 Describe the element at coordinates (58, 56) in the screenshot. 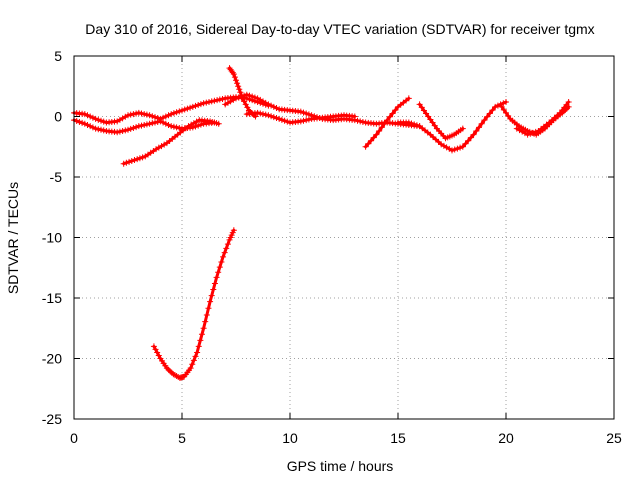

I see `y-tick-label: 5` at that location.